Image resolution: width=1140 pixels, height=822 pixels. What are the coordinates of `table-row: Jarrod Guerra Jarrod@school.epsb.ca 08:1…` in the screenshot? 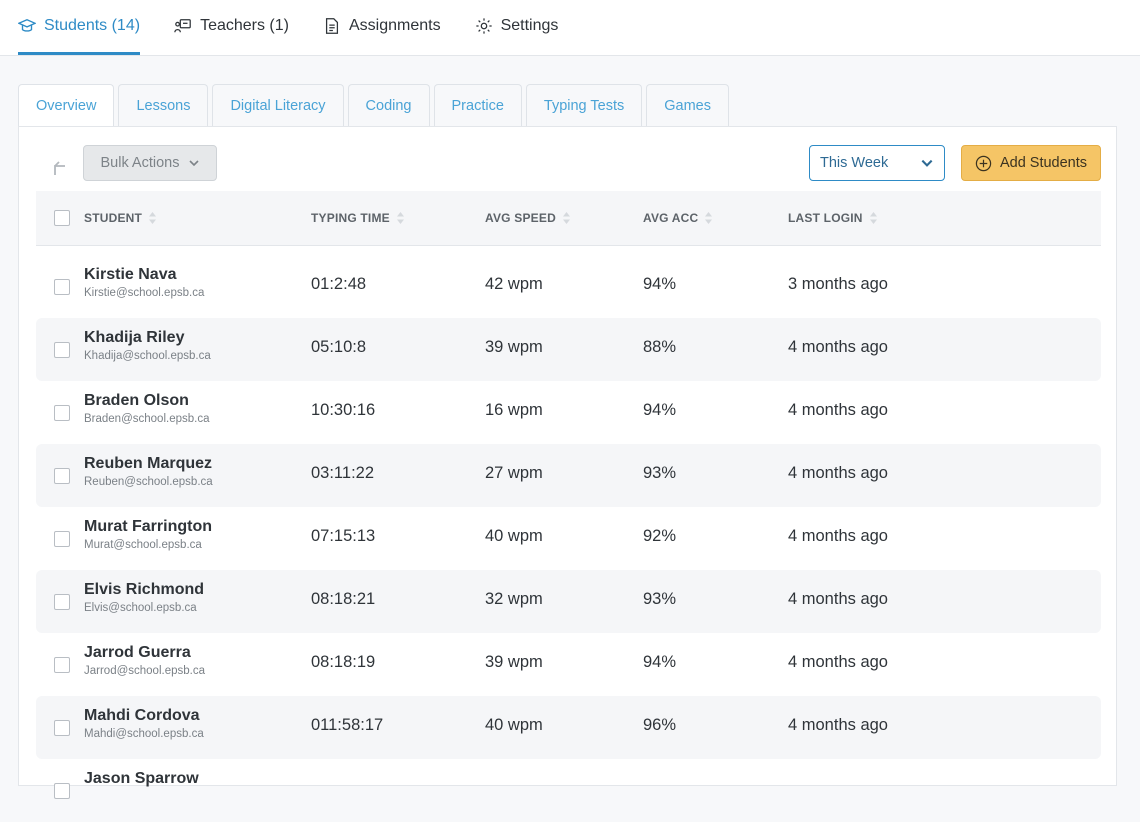 It's located at (568, 664).